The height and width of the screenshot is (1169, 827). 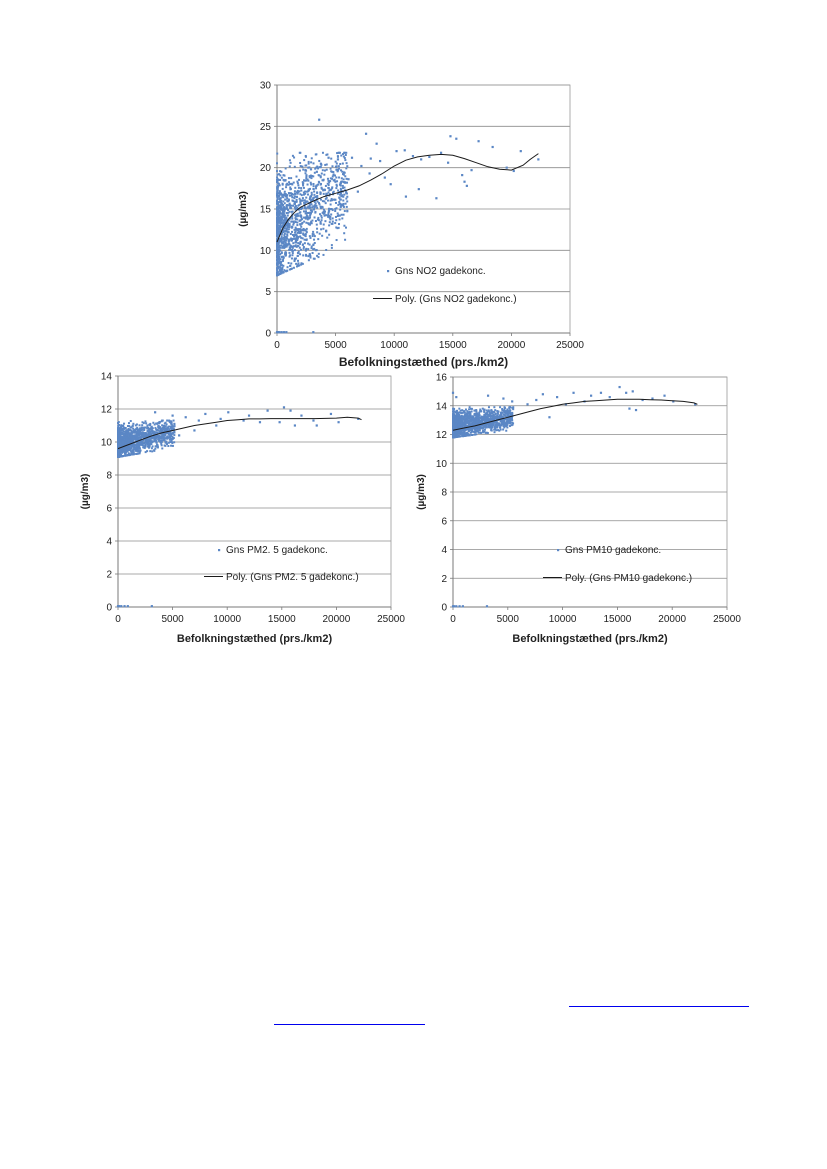 What do you see at coordinates (109, 542) in the screenshot?
I see `y-tick-label: 4` at bounding box center [109, 542].